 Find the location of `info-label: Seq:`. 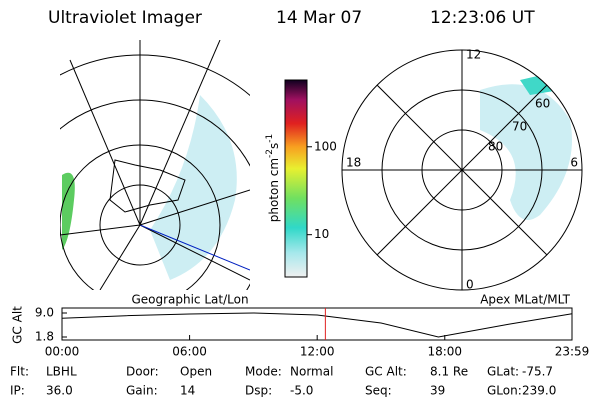

info-label: Seq: is located at coordinates (378, 391).